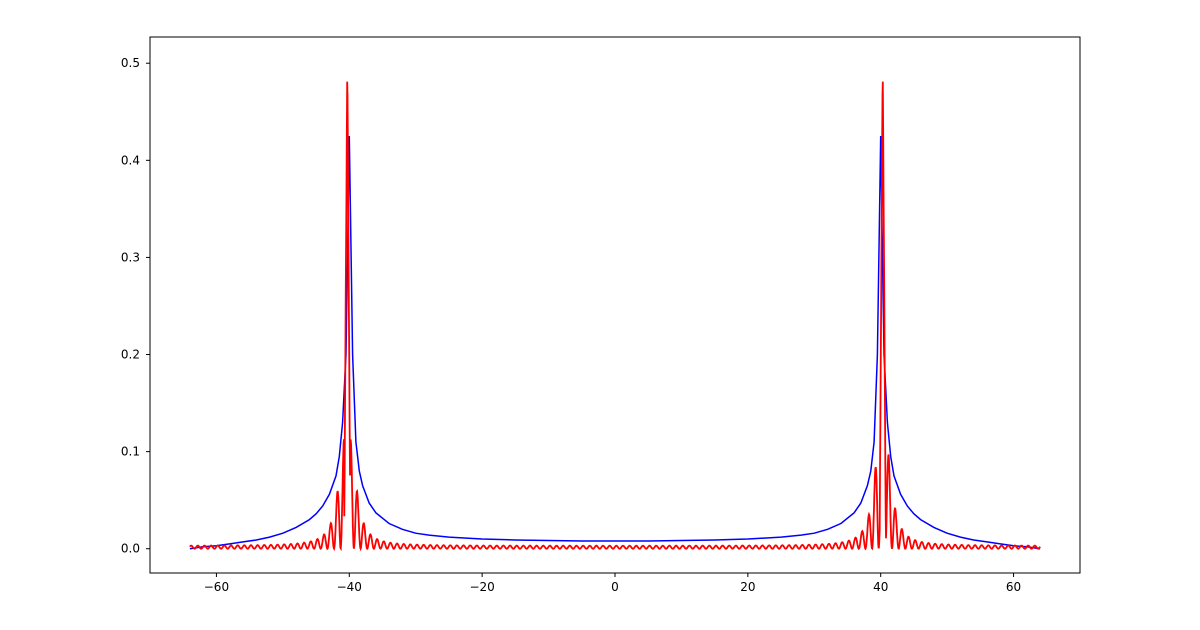 The image size is (1200, 630). What do you see at coordinates (747, 587) in the screenshot?
I see `x-tick-label: 20` at bounding box center [747, 587].